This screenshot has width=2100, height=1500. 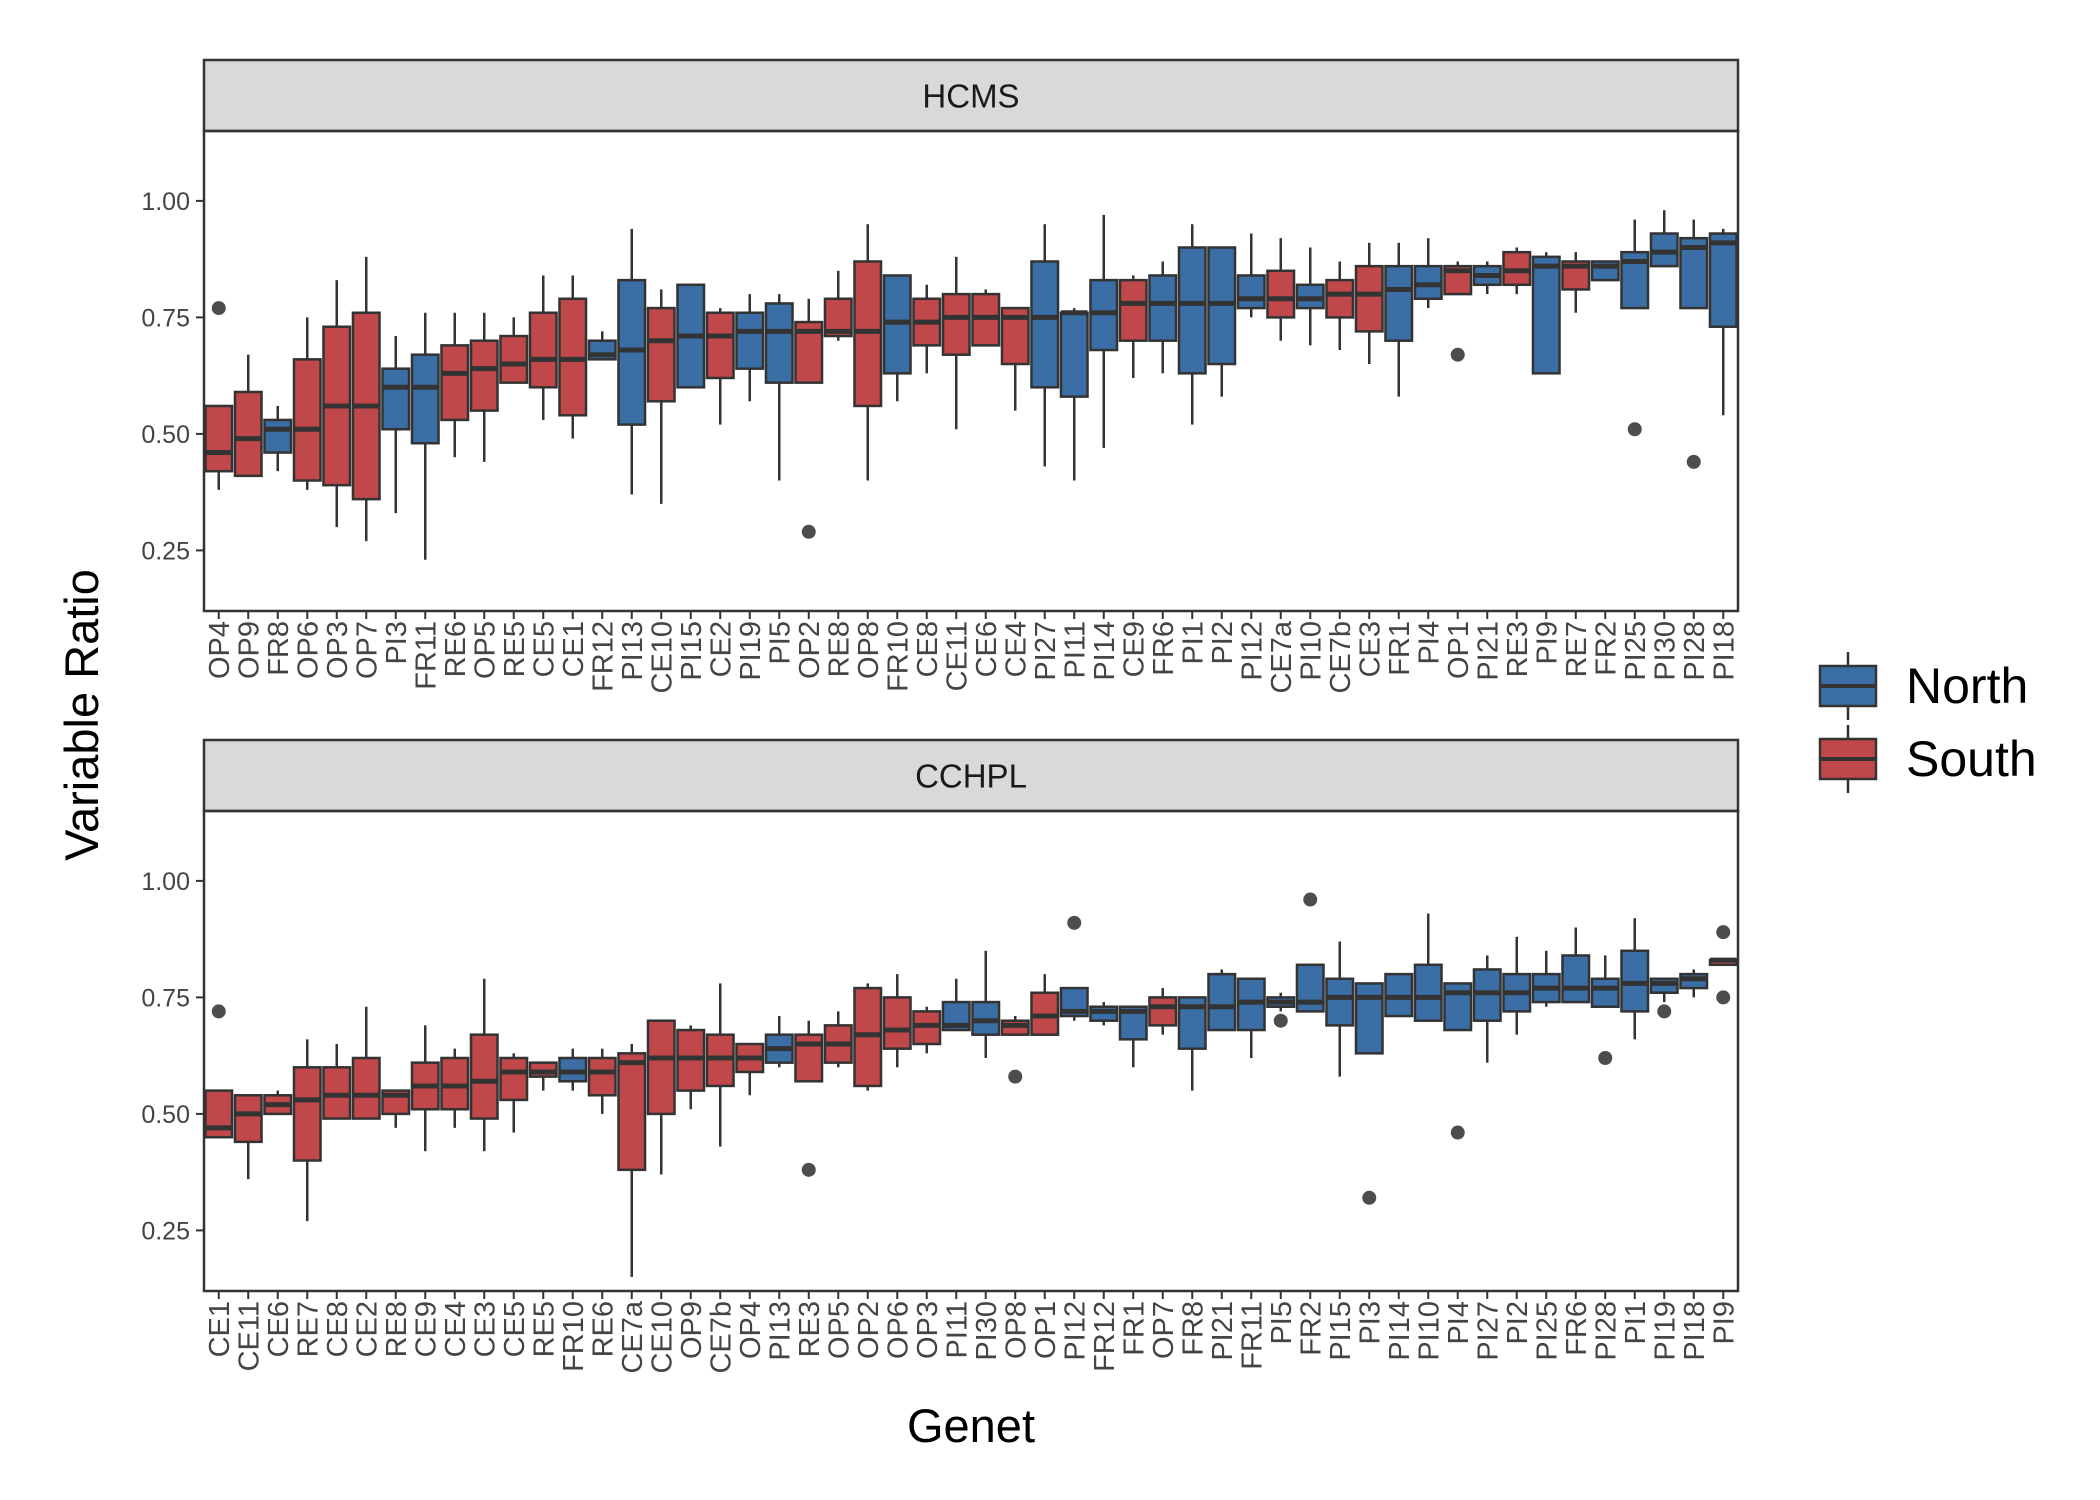 I want to click on x-tick-label: CE4, so click(x=456, y=1329).